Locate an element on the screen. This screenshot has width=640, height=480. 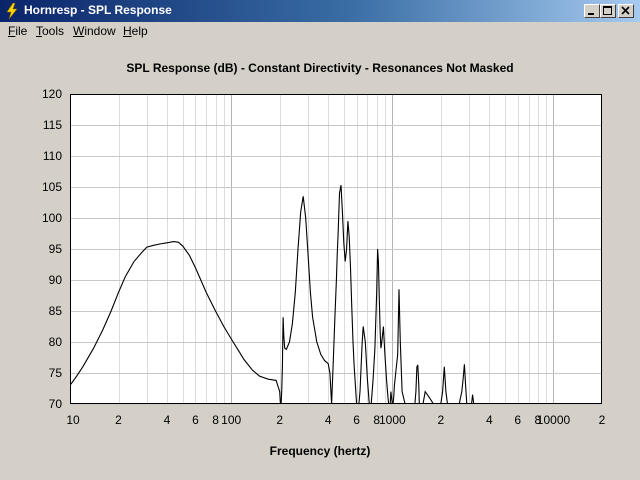
y-tick-label: 115 is located at coordinates (52, 125).